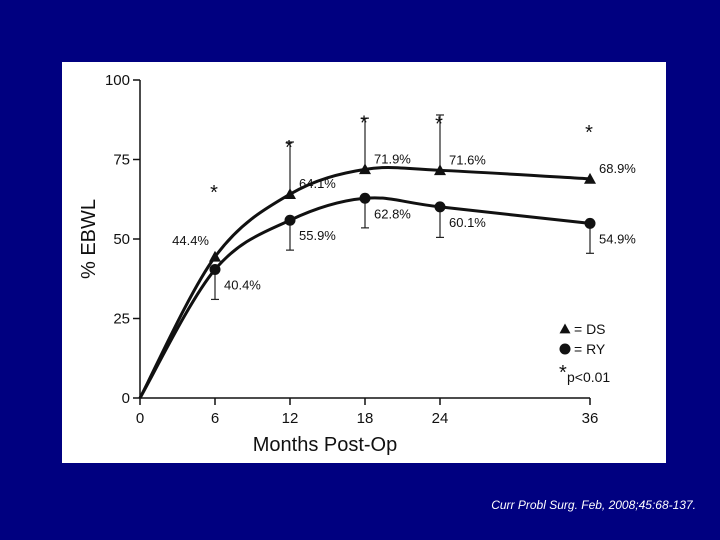 The image size is (720, 540). Describe the element at coordinates (590, 418) in the screenshot. I see `x-tick-label: 36` at that location.